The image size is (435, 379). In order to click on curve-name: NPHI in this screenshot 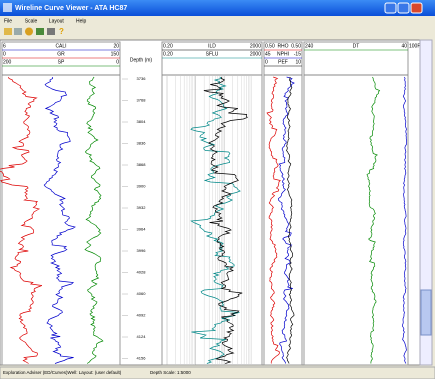, I will do `click(283, 54)`.